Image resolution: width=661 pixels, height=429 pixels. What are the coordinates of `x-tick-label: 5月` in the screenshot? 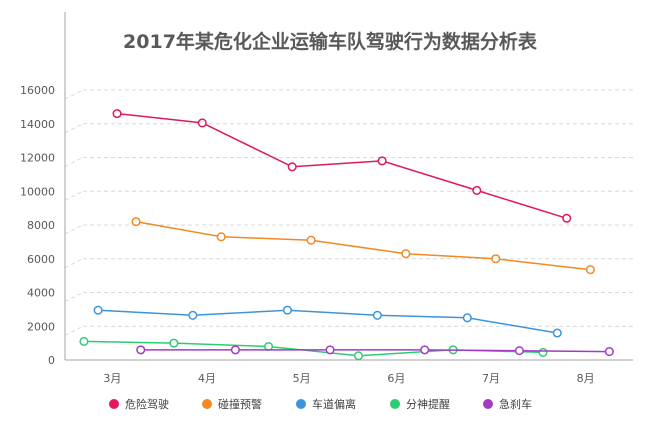 It's located at (302, 378).